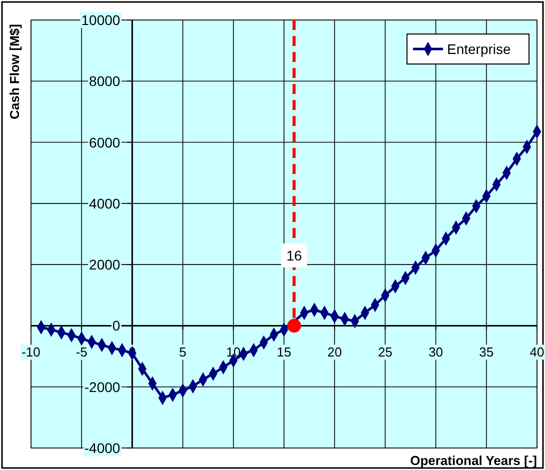 The width and height of the screenshot is (545, 470). I want to click on x-tick-label: 20, so click(334, 352).